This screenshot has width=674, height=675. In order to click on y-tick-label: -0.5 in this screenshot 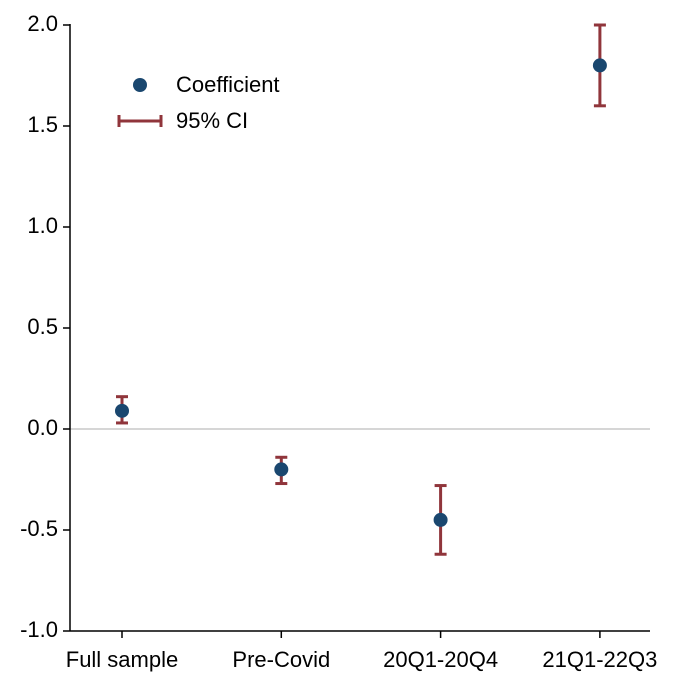, I will do `click(39, 528)`.